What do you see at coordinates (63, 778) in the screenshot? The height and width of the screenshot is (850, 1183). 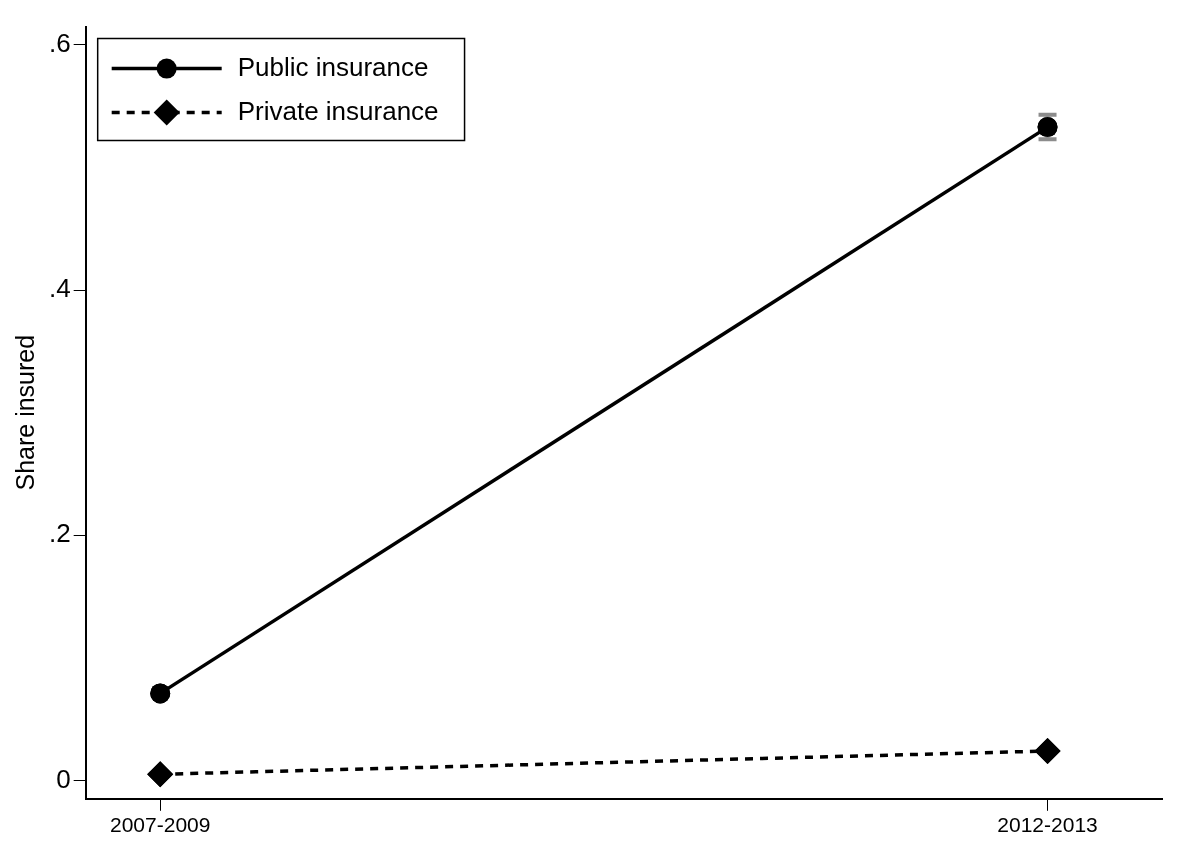 I see `y-tick-label: 0` at bounding box center [63, 778].